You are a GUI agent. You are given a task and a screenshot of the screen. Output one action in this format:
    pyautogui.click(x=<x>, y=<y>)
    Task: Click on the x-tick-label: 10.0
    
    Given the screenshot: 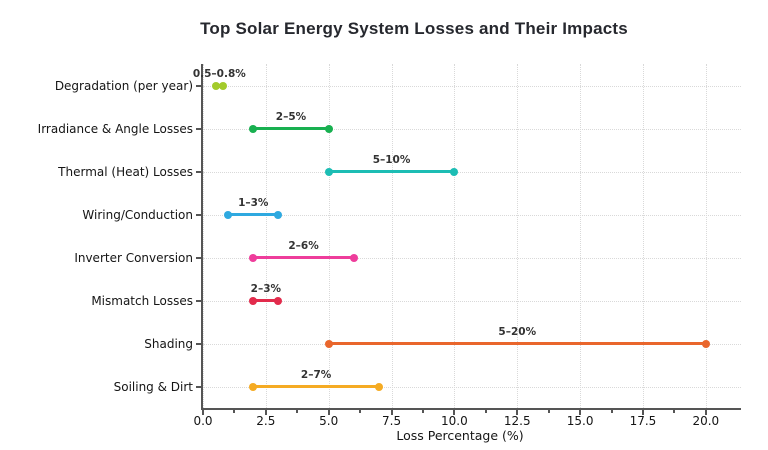 What is the action you would take?
    pyautogui.click(x=454, y=421)
    